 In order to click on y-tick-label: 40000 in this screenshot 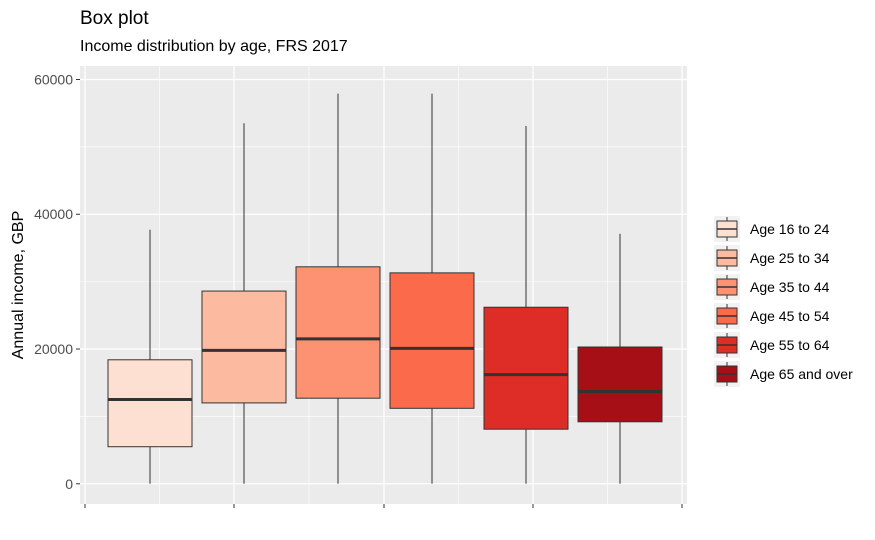, I will do `click(53, 214)`.